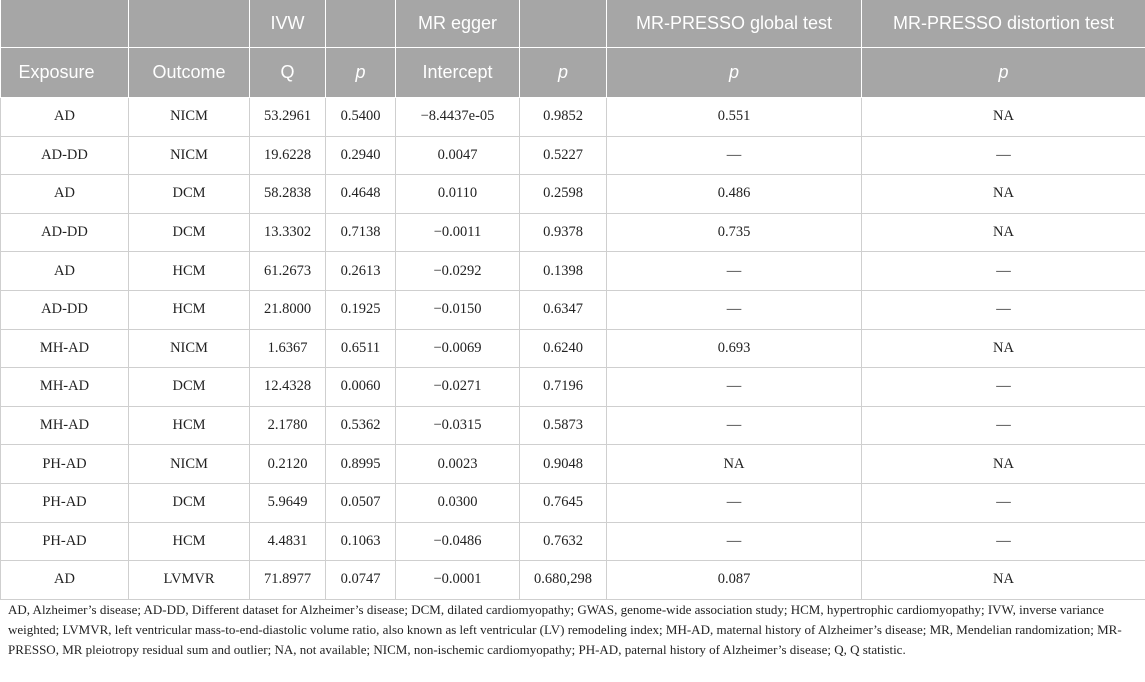 The height and width of the screenshot is (682, 1145). What do you see at coordinates (457, 310) in the screenshot?
I see `cell-intercept: −0.0150` at bounding box center [457, 310].